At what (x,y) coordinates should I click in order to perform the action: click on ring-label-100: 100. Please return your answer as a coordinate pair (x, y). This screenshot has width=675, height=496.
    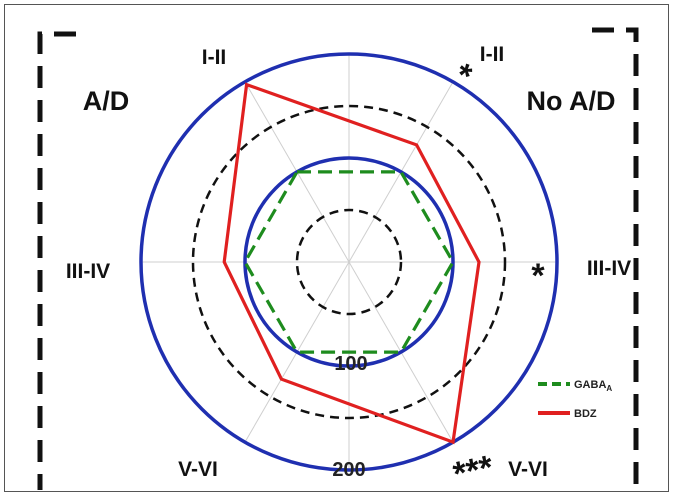
    Looking at the image, I should click on (350, 364).